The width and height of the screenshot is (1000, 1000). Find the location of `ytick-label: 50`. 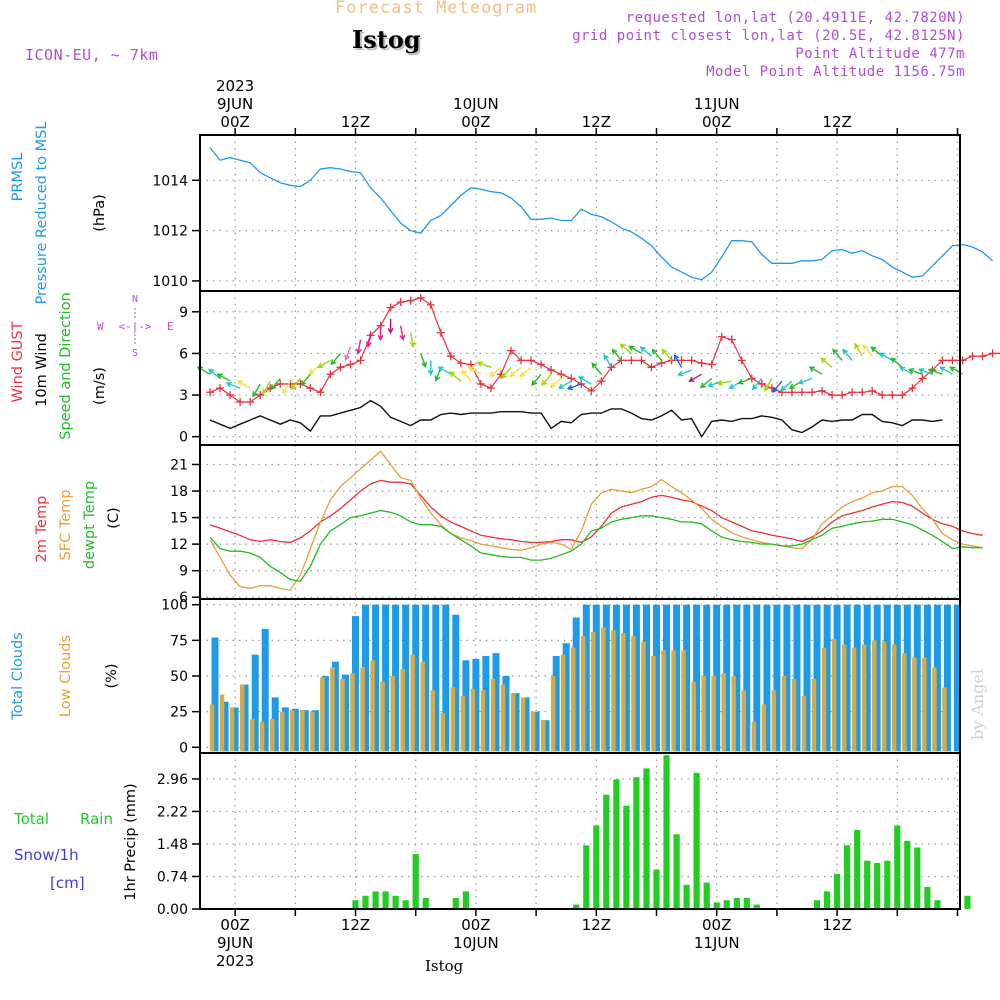

ytick-label: 50 is located at coordinates (179, 677).